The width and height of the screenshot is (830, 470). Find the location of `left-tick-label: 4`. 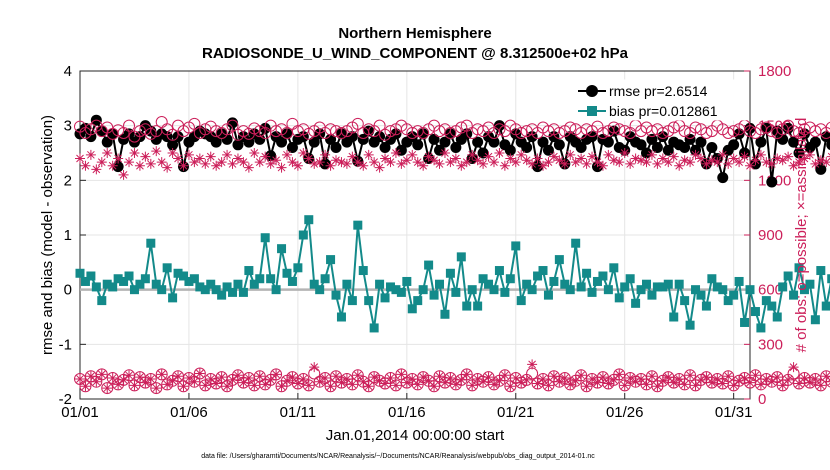

left-tick-label: 4 is located at coordinates (68, 71).